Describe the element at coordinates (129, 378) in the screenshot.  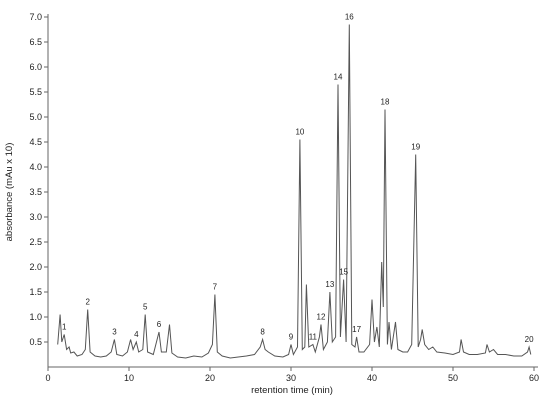
I see `x-tick-label: 10` at that location.